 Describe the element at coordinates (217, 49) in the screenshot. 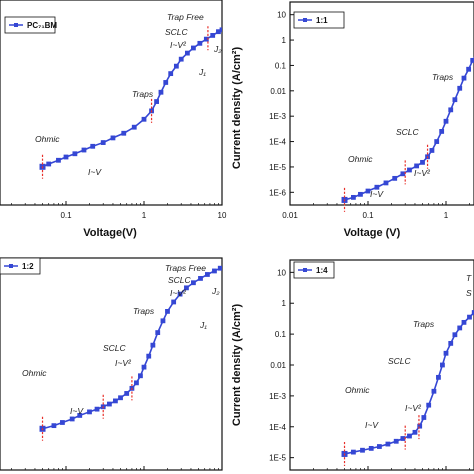

I see `annotation: J₂` at that location.